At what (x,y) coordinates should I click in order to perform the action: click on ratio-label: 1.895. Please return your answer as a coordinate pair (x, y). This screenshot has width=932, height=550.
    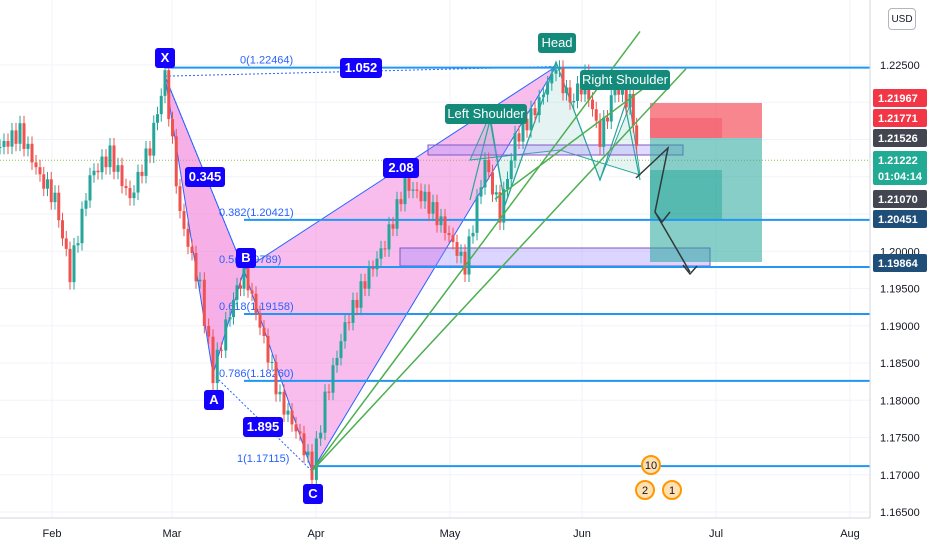
    Looking at the image, I should click on (263, 426).